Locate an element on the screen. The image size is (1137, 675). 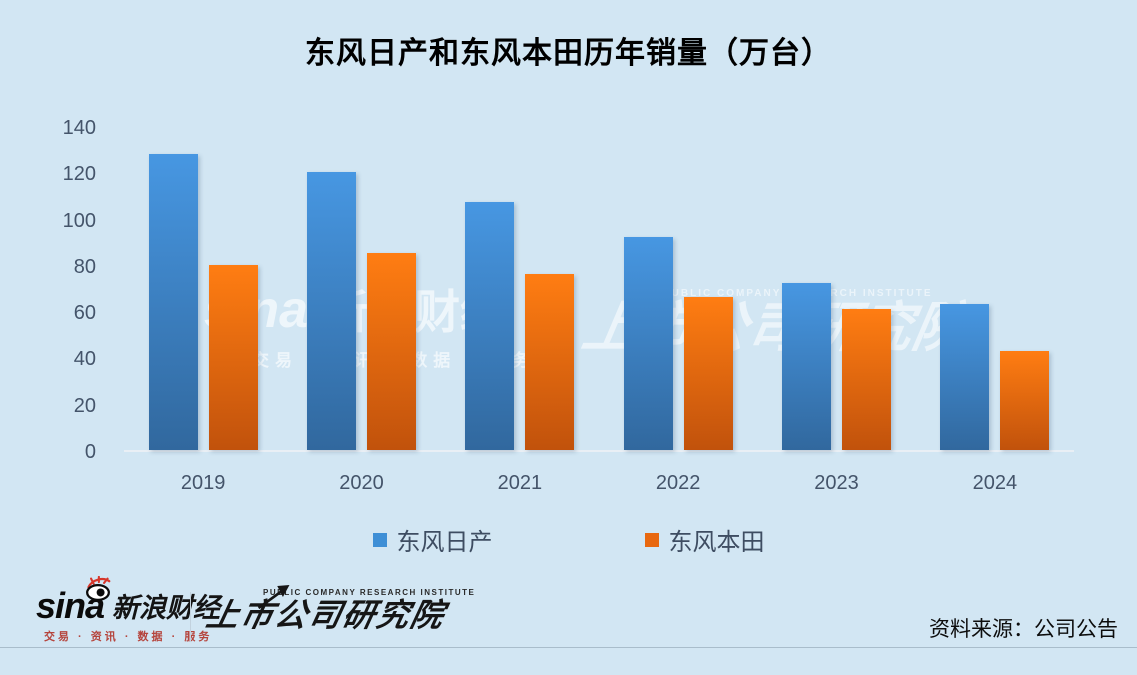
bar-series0-2023 is located at coordinates (806, 366).